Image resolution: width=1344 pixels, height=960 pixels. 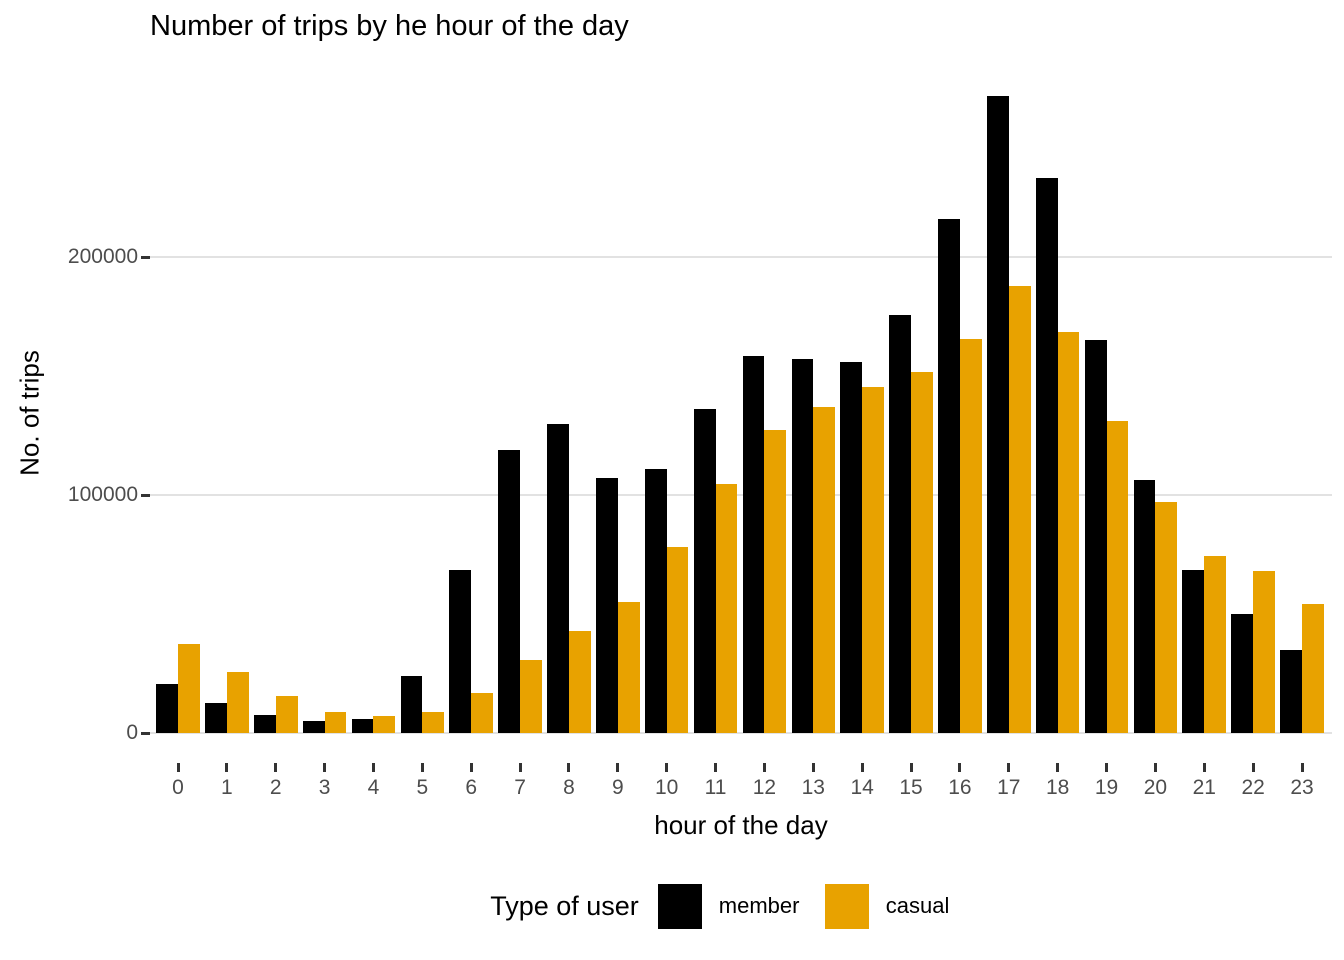 I want to click on x-tick-label-2: 2, so click(x=275, y=787).